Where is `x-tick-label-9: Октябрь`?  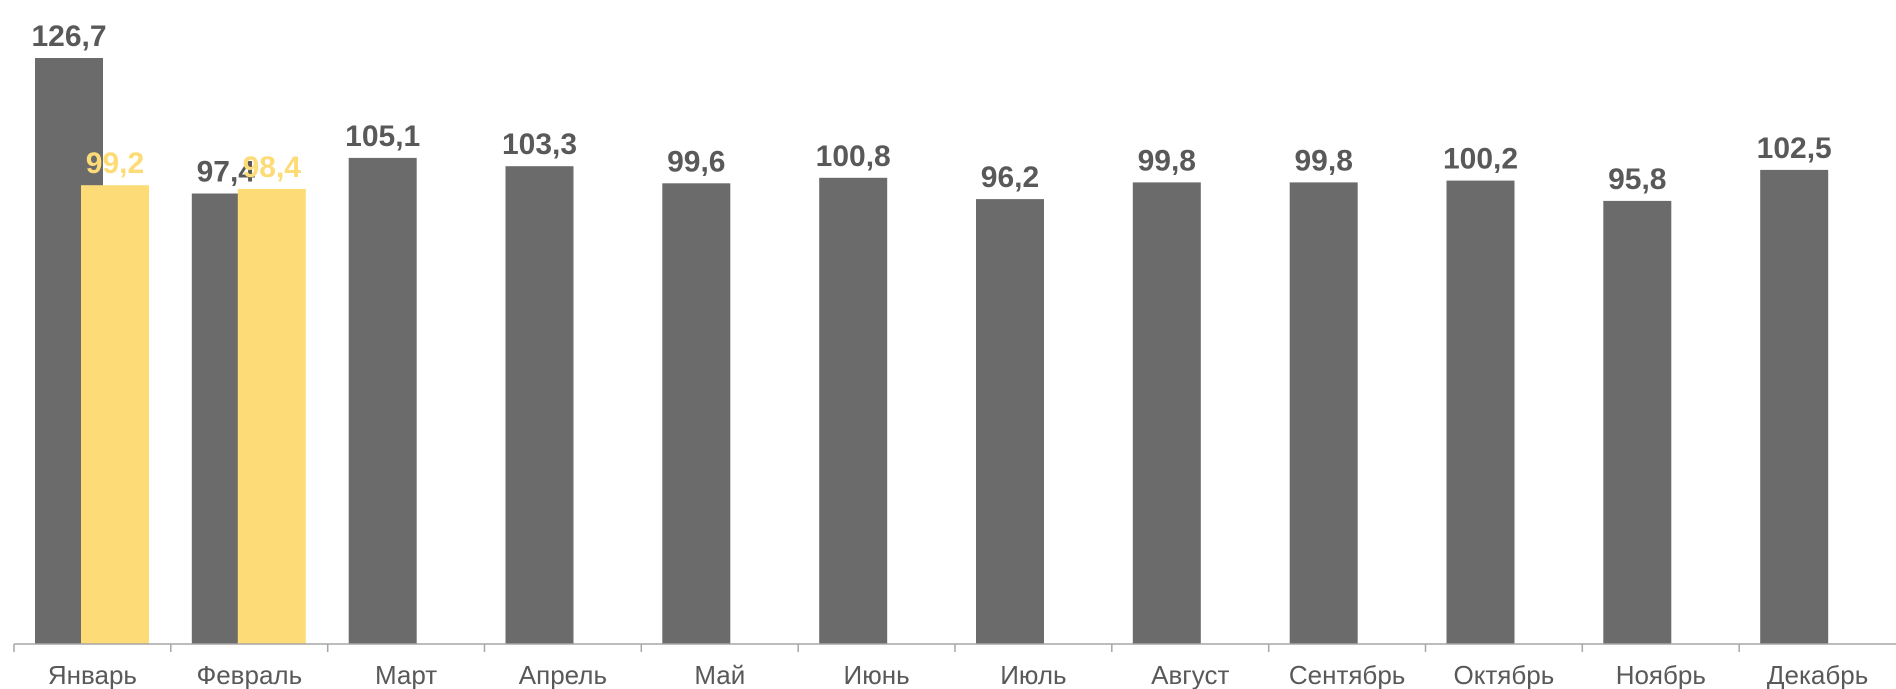 x-tick-label-9: Октябрь is located at coordinates (1504, 674).